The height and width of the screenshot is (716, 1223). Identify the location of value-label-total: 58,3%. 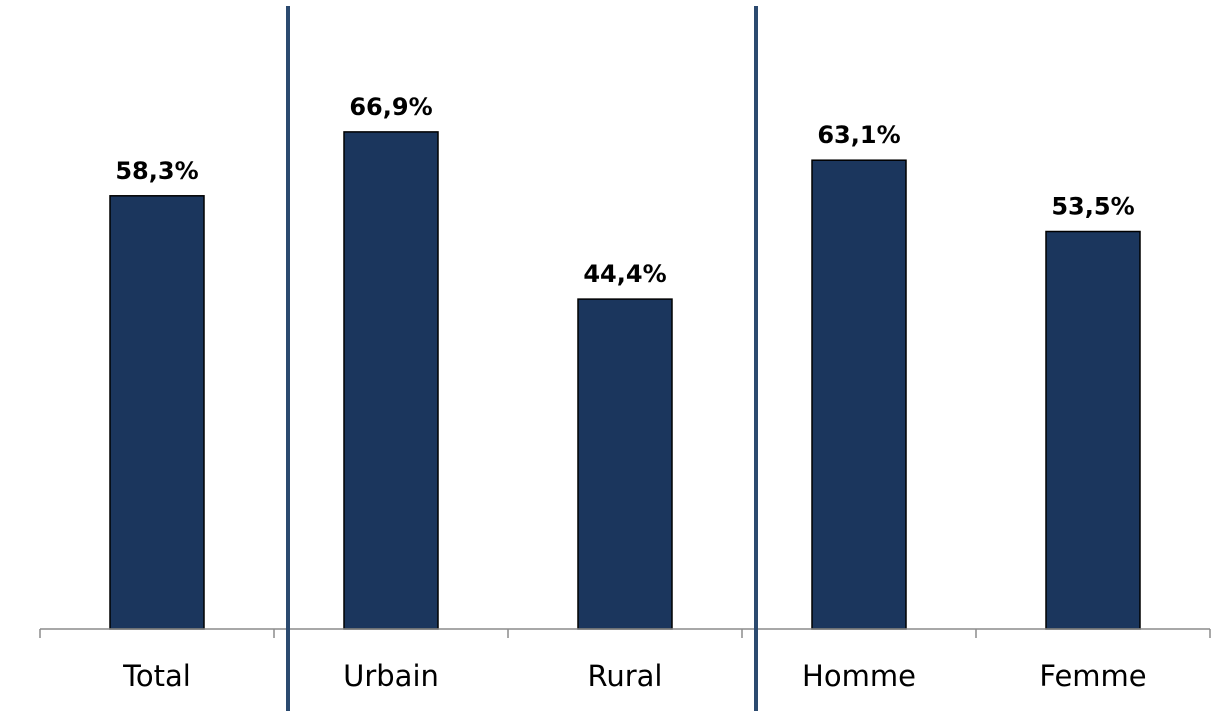
(156, 171).